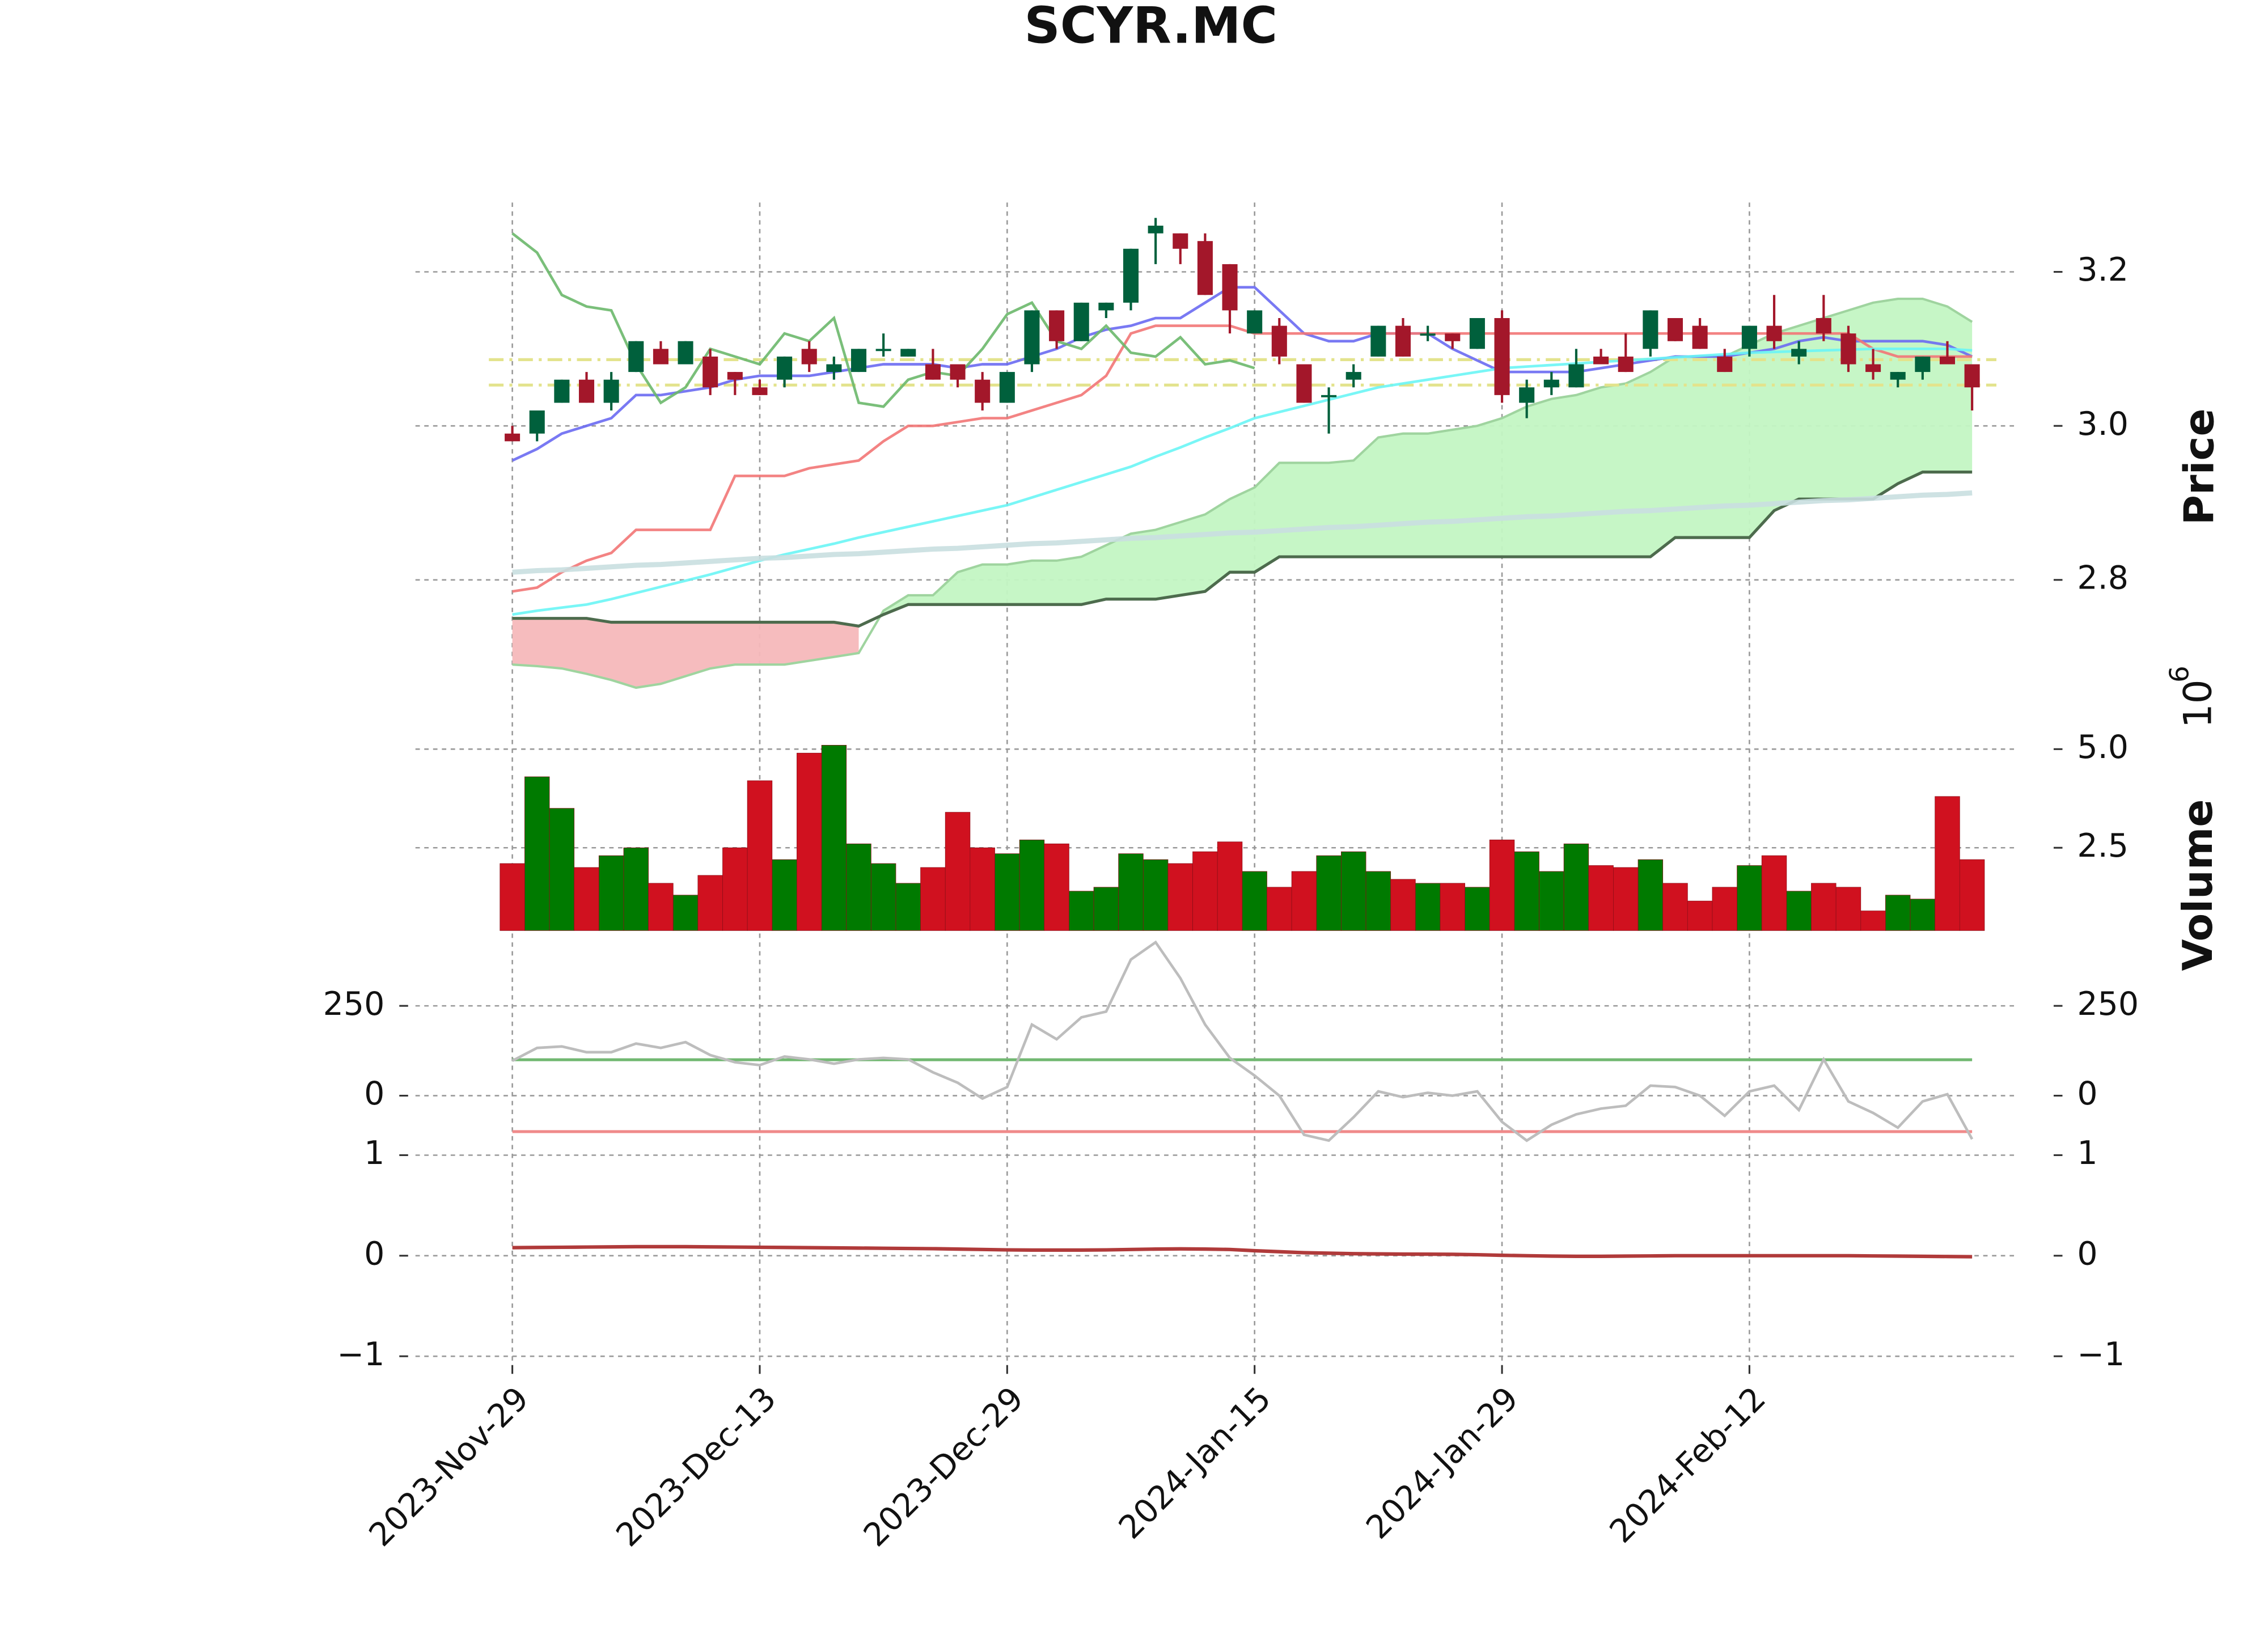 The width and height of the screenshot is (2268, 1630). I want to click on span-b-line, so click(1242, 549).